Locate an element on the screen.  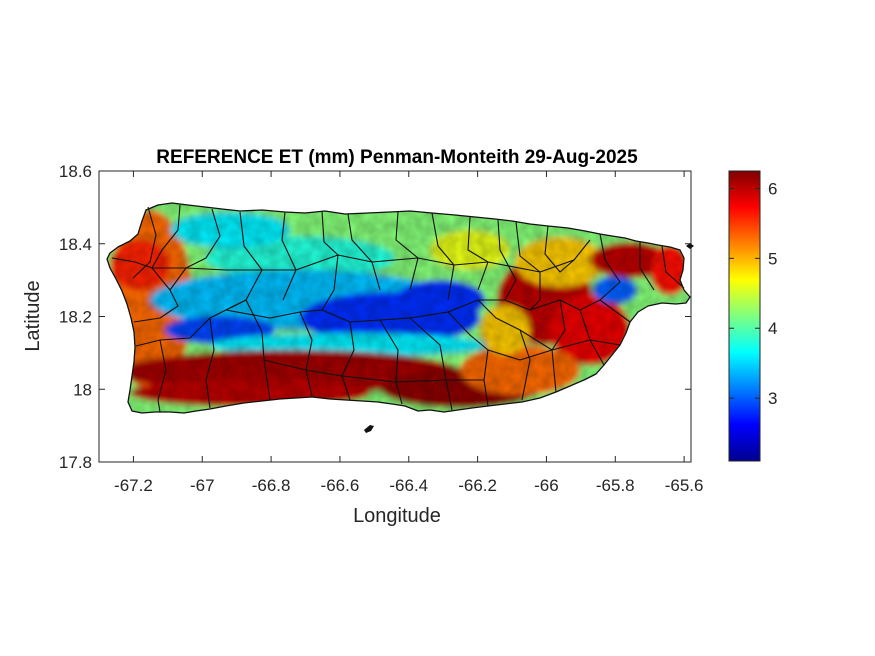
x-tick-label: -66.4 is located at coordinates (408, 485).